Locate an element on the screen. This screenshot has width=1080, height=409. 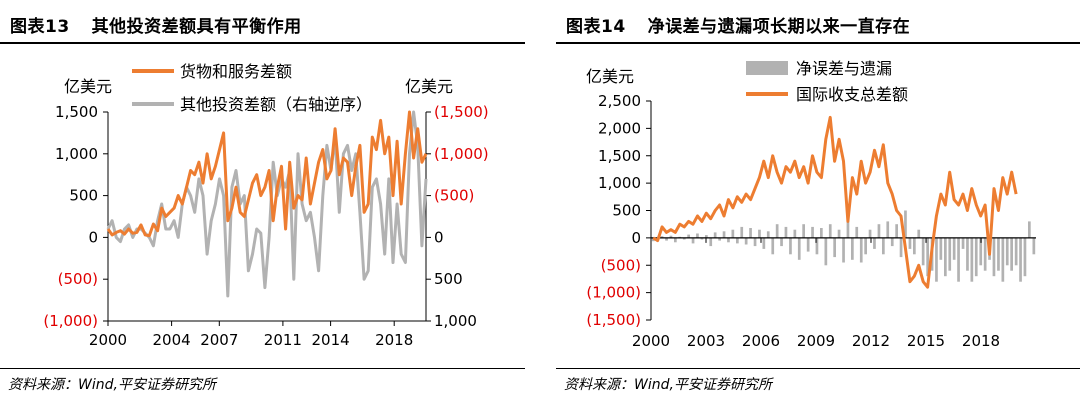
y-tick-label-left: (500) is located at coordinates (621, 265).